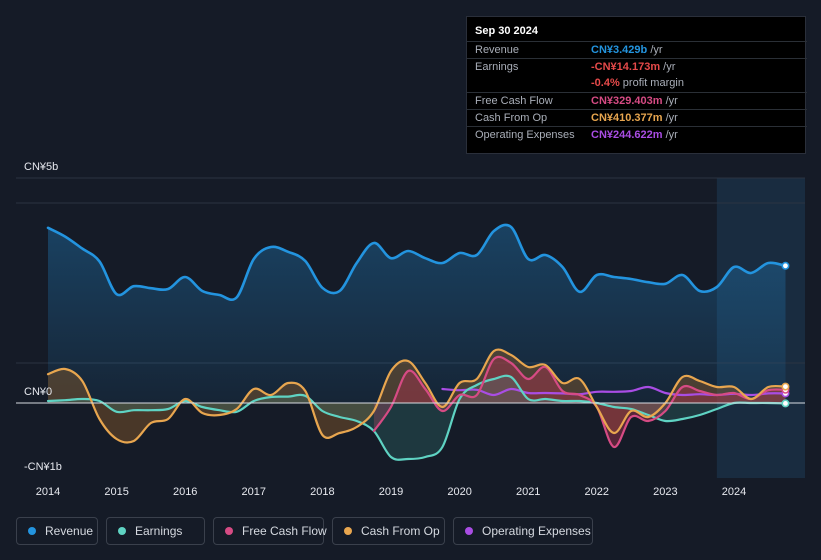 Image resolution: width=821 pixels, height=560 pixels. I want to click on legend-label: Earnings, so click(159, 531).